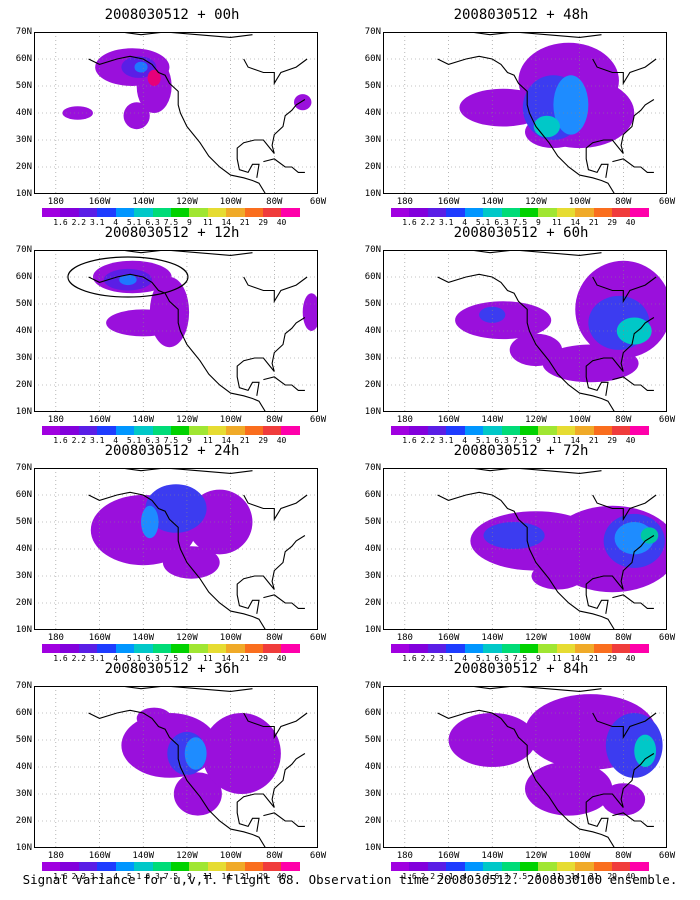 This screenshot has height=900, width=700. I want to click on panel-title: 2008030512 + 24h, so click(172, 451).